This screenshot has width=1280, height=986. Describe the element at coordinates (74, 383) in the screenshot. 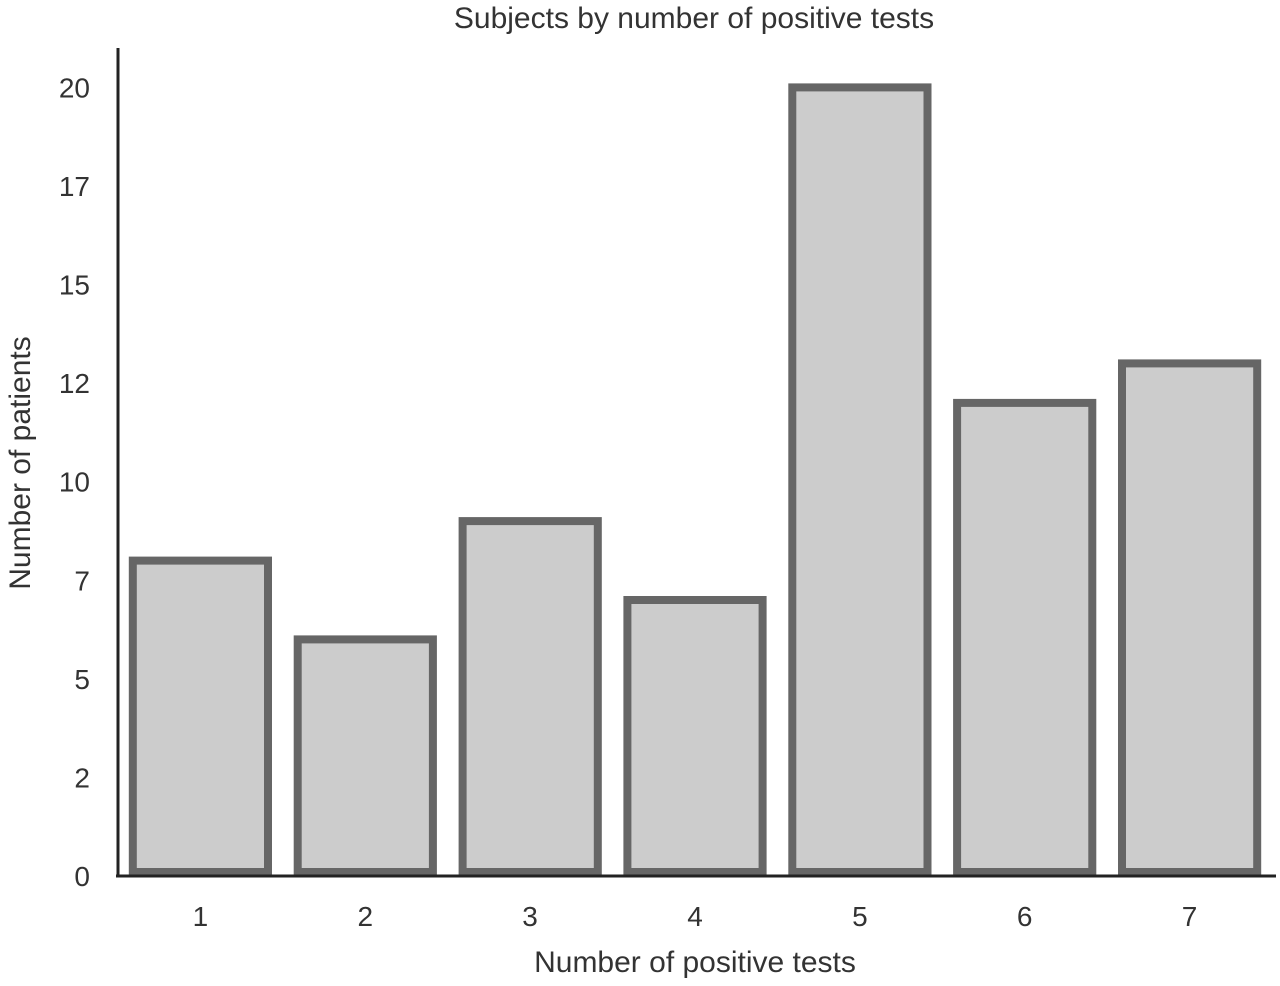

I see `y-tick-label: 12` at that location.